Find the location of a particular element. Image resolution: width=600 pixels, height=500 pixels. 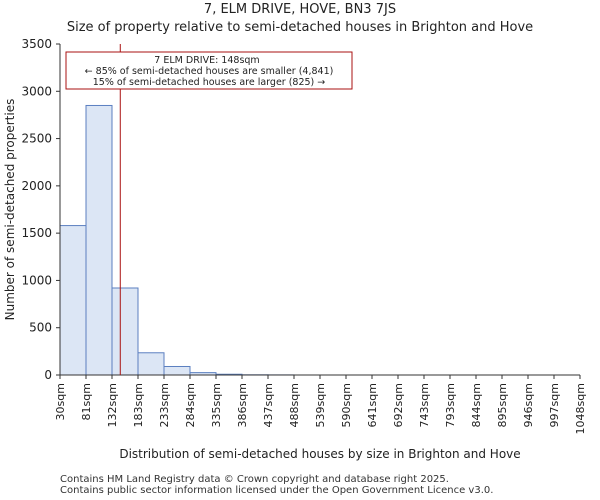

x-tick-label: 743sqm is located at coordinates (424, 405).